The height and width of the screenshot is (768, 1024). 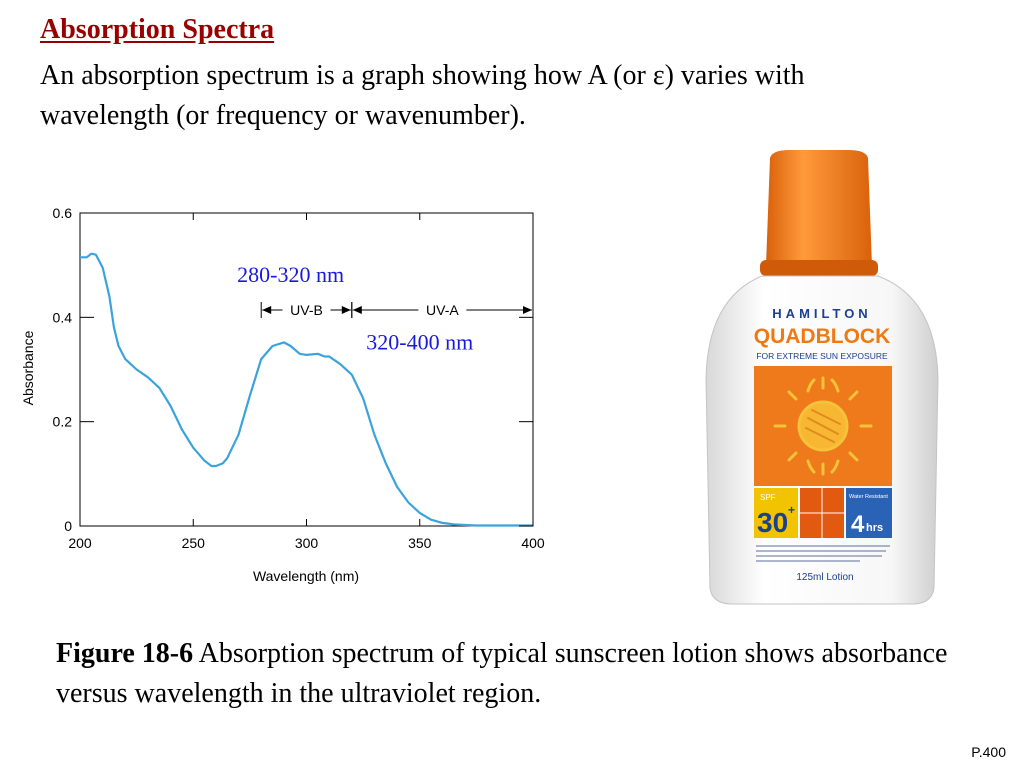 I want to click on spf-label: SPF, so click(x=768, y=497).